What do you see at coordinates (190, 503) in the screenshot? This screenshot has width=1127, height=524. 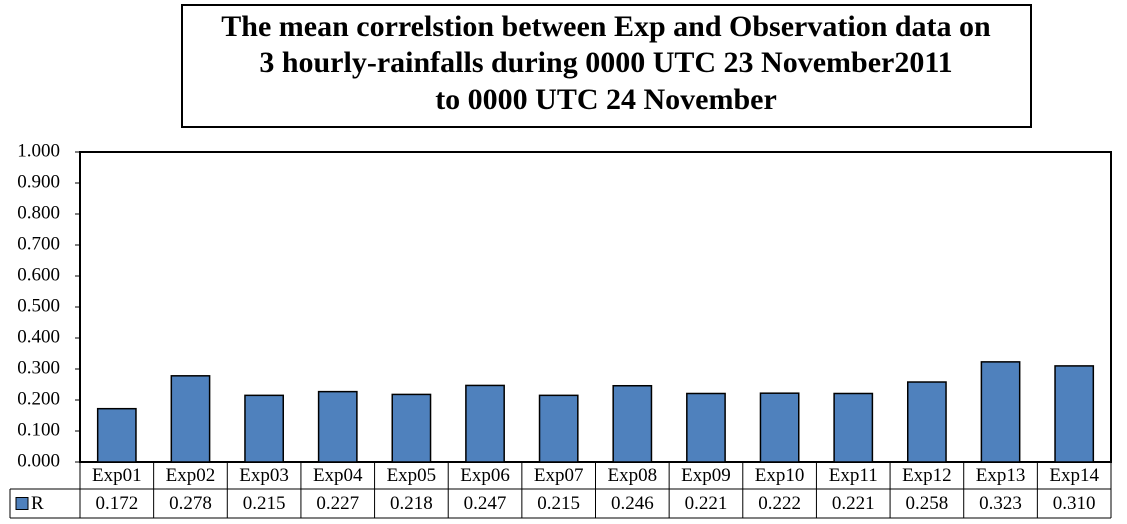 I see `table-value: 0.278` at bounding box center [190, 503].